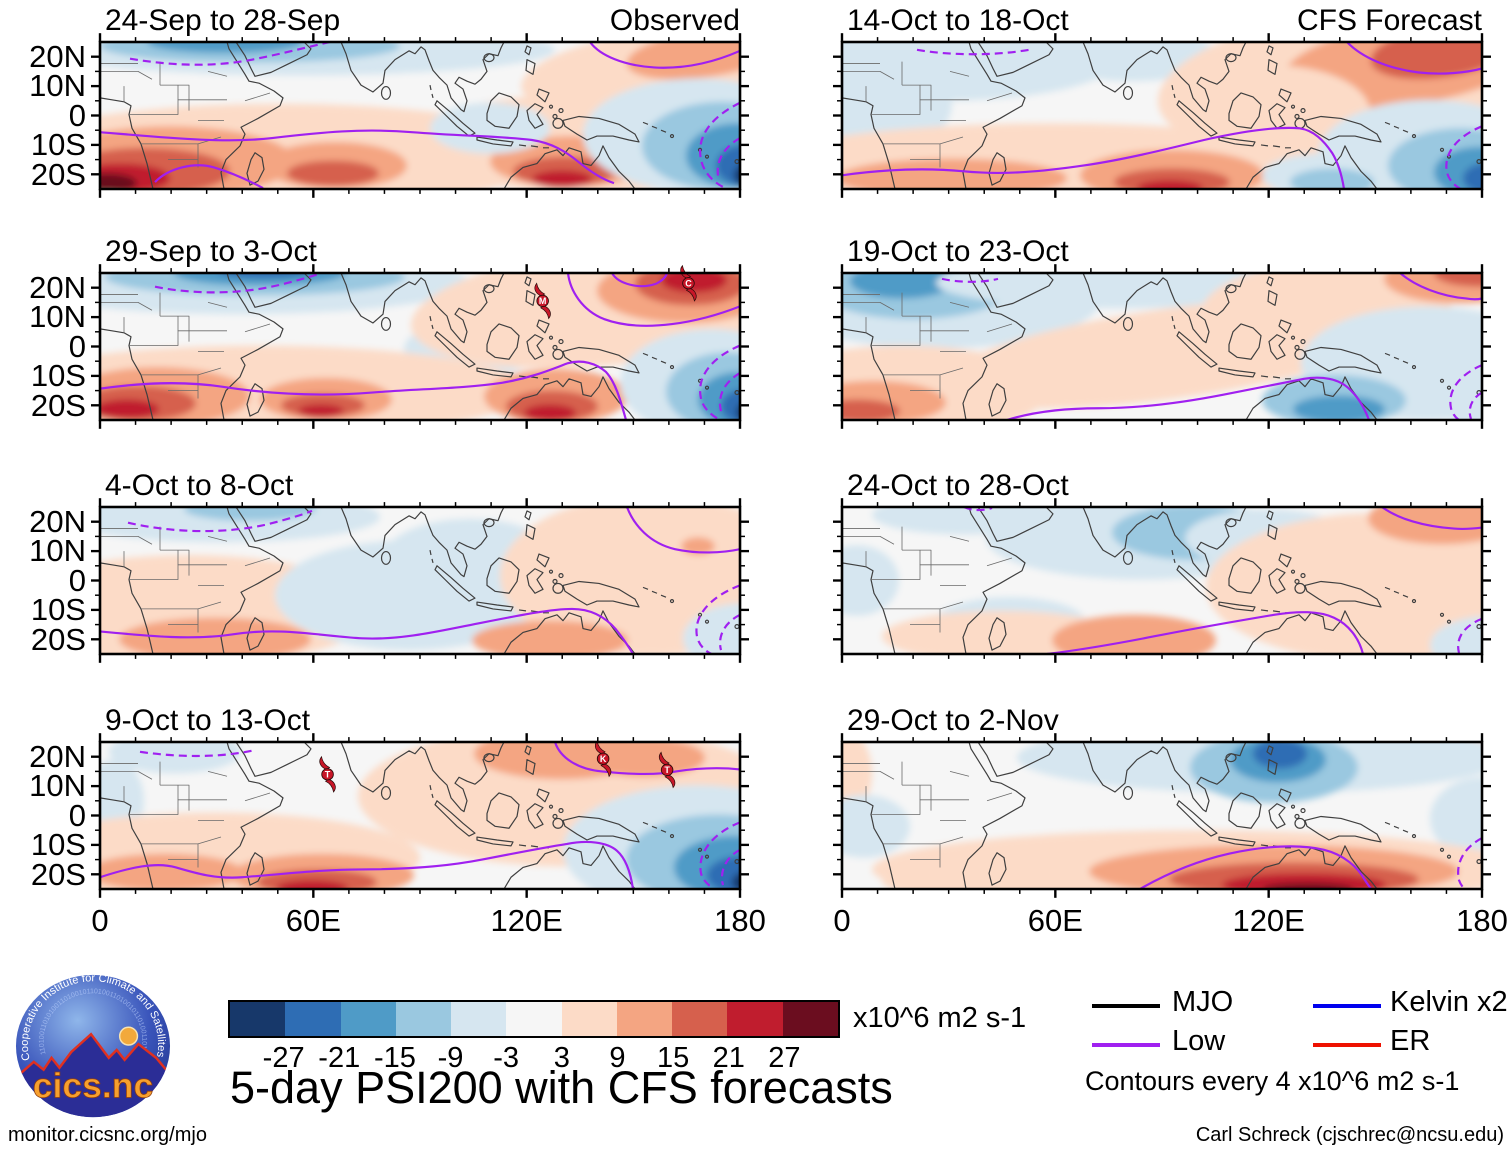 Image resolution: width=1510 pixels, height=1159 pixels. What do you see at coordinates (603, 759) in the screenshot?
I see `cyclone-letter: K` at bounding box center [603, 759].